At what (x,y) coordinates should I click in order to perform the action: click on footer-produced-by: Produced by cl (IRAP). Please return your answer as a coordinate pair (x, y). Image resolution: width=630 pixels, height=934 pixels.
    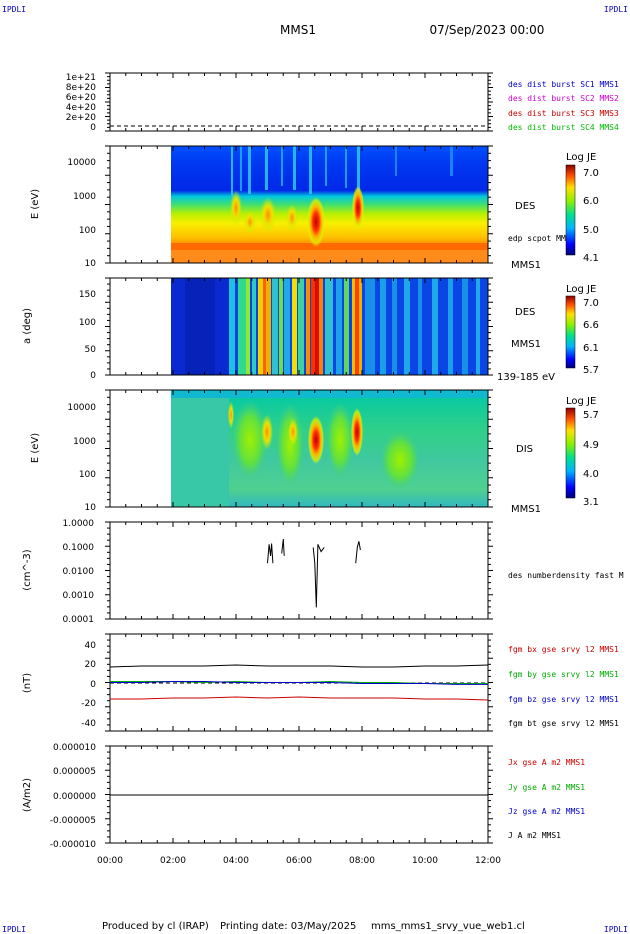
    Looking at the image, I should click on (155, 926).